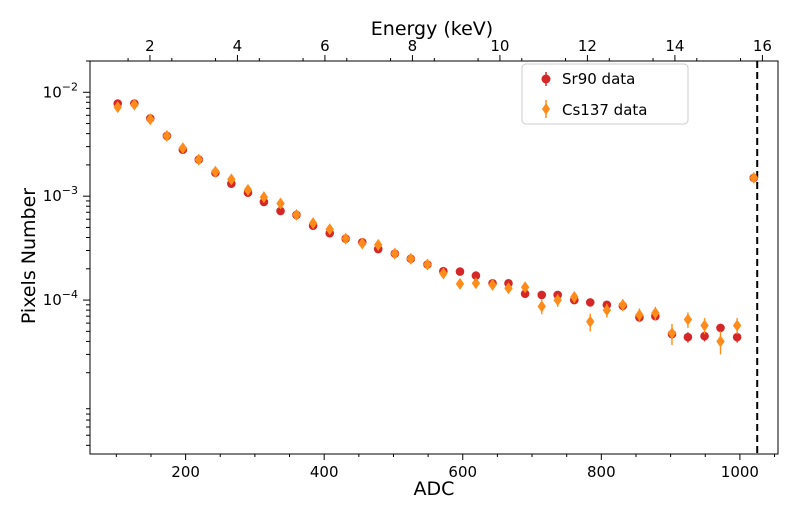  Describe the element at coordinates (598, 79) in the screenshot. I see `legend-label-sr90: Sr90 data` at that location.